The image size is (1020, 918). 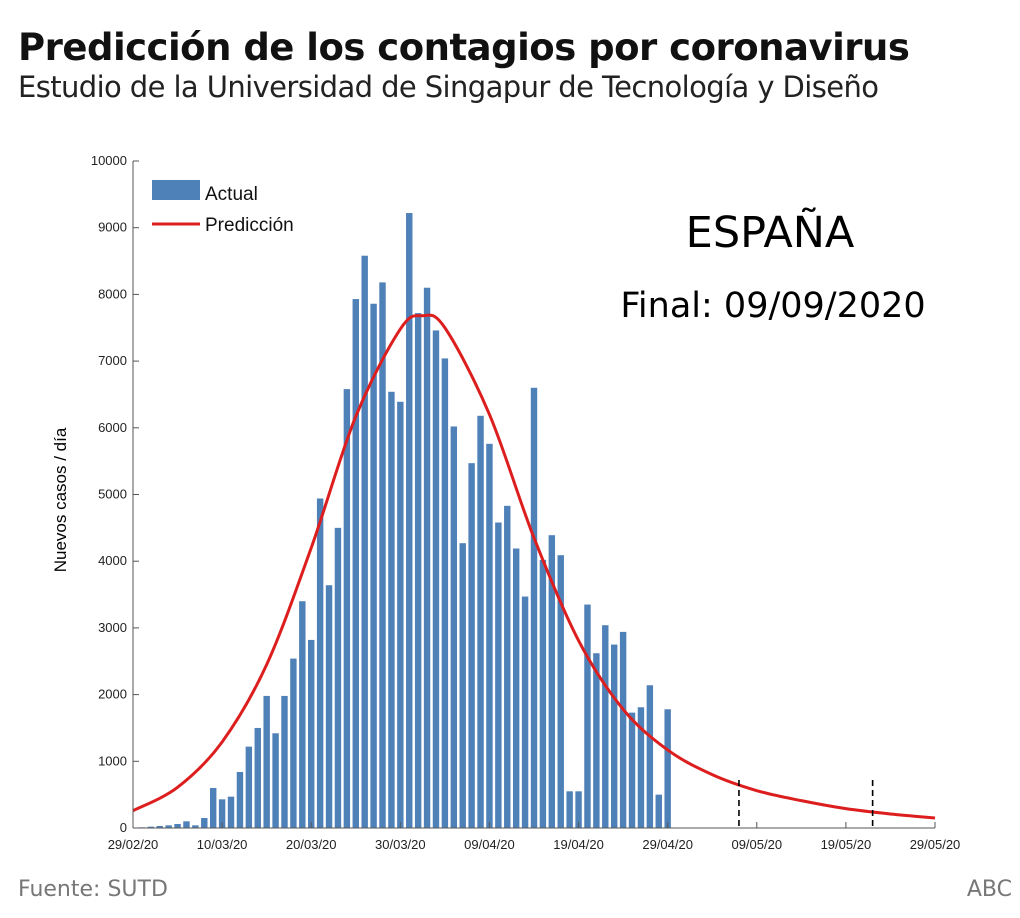 I want to click on legend-label-prediccion: Predicción, so click(x=249, y=225).